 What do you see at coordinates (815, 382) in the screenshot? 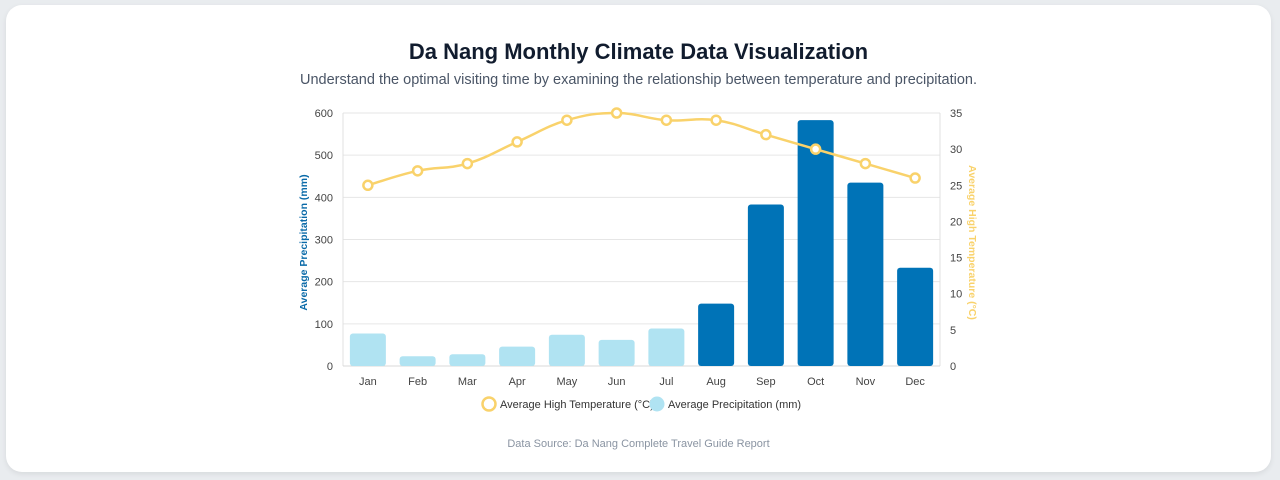
I see `x-tick-label: Oct` at bounding box center [815, 382].